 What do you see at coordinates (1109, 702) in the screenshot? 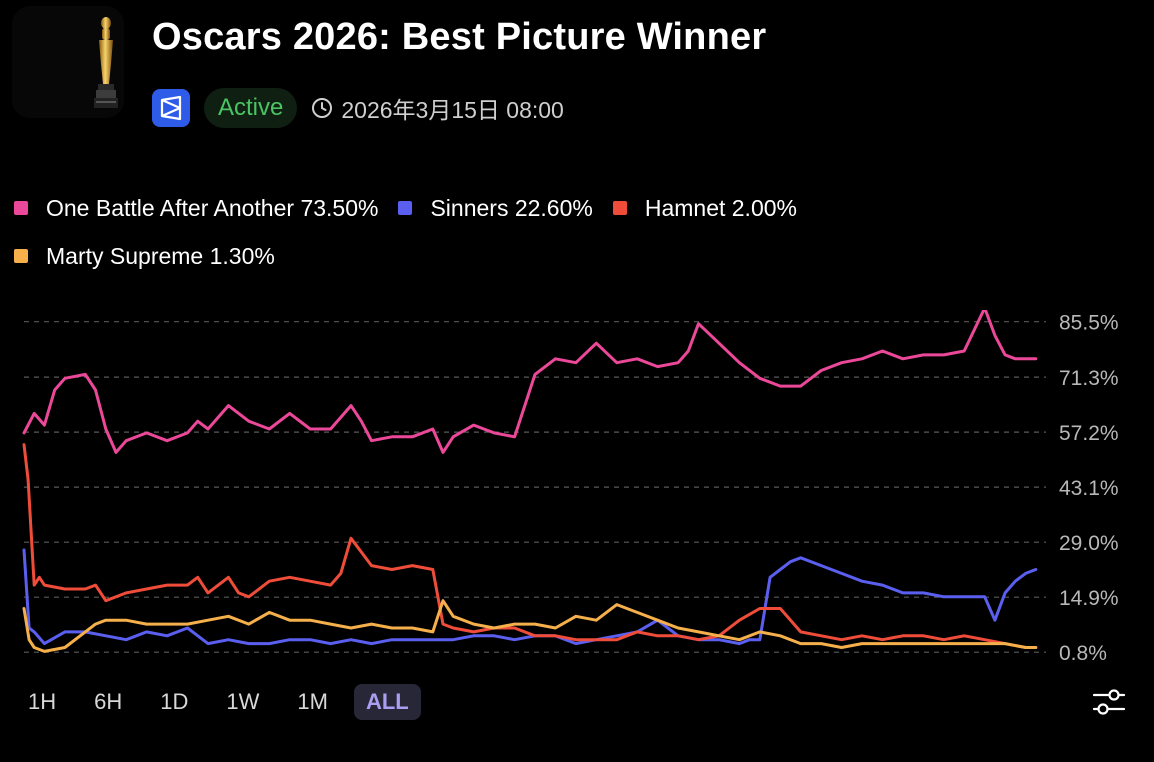
I see `chart-settings-icon` at bounding box center [1109, 702].